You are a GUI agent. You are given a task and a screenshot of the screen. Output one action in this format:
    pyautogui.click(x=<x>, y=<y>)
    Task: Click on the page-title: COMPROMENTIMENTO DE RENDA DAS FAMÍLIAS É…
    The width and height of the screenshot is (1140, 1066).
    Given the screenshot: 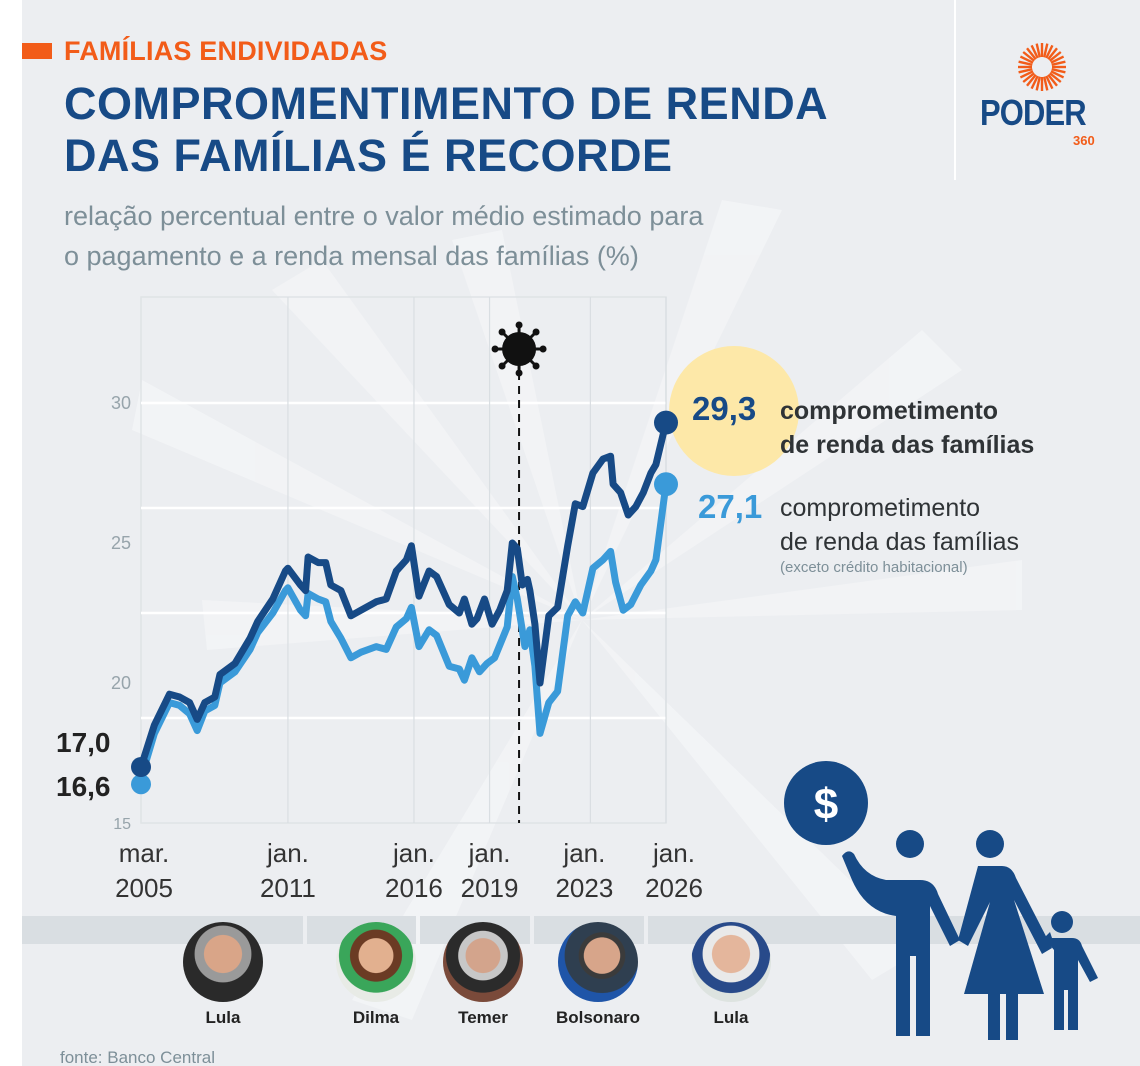 What is the action you would take?
    pyautogui.click(x=446, y=130)
    